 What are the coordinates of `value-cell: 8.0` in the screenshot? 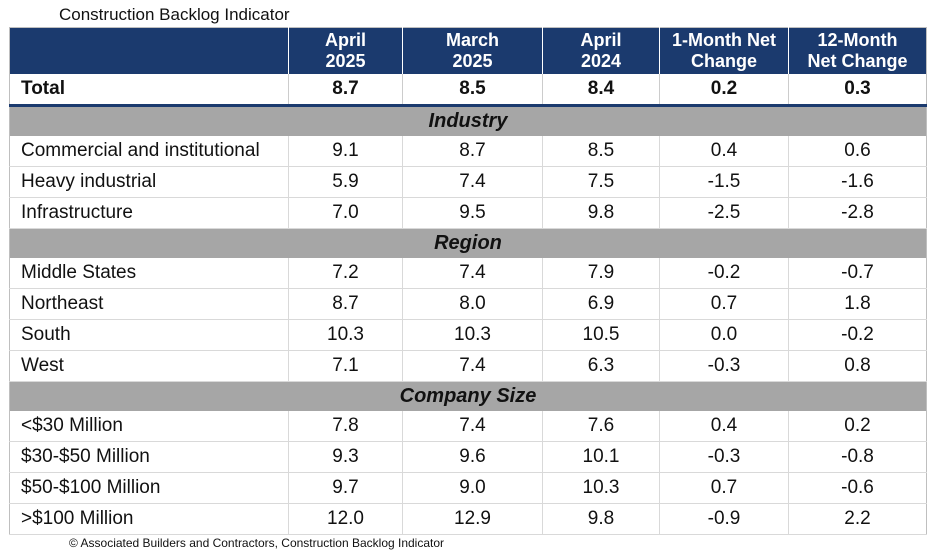 It's located at (472, 304).